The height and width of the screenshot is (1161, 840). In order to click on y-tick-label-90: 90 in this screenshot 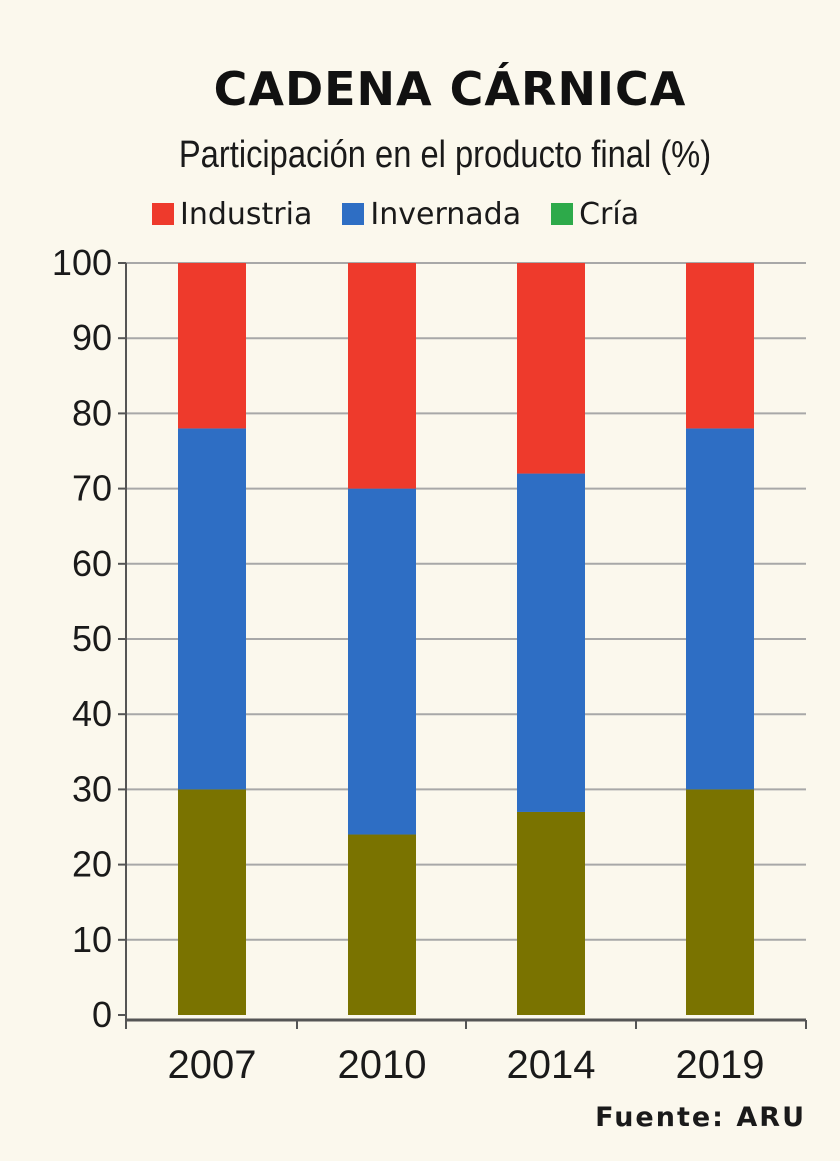, I will do `click(92, 337)`.